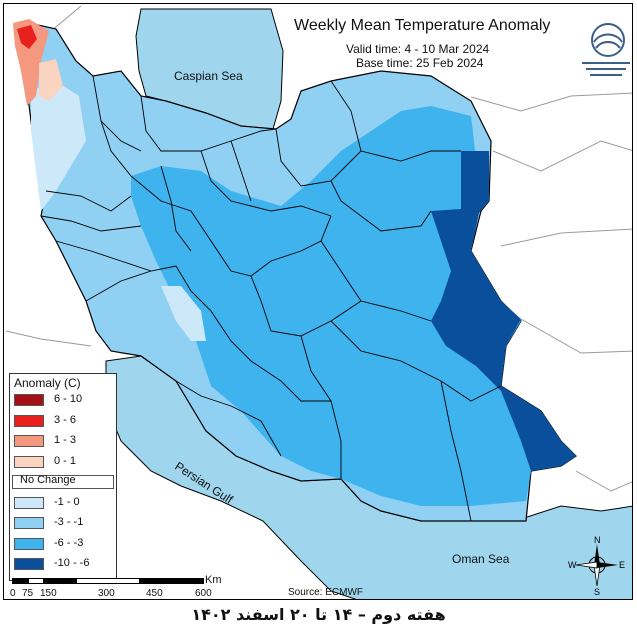 The width and height of the screenshot is (637, 637). Describe the element at coordinates (606, 49) in the screenshot. I see `organization-logo` at that location.